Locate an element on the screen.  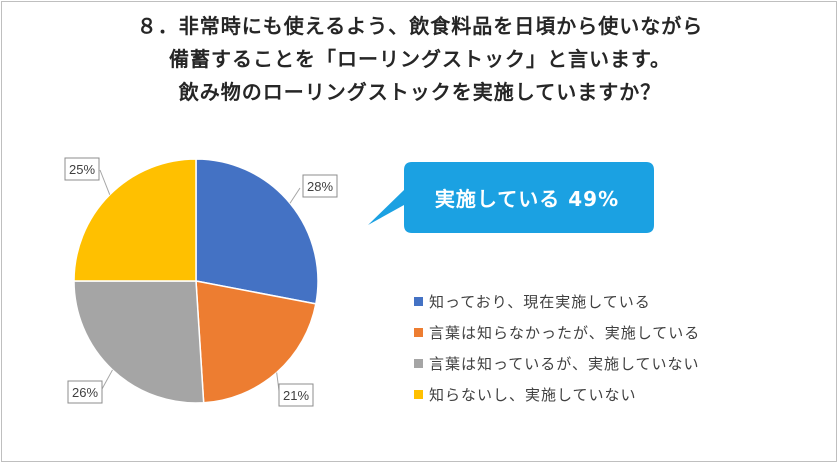
legend-item: 知っており、現在実施している is located at coordinates (557, 301).